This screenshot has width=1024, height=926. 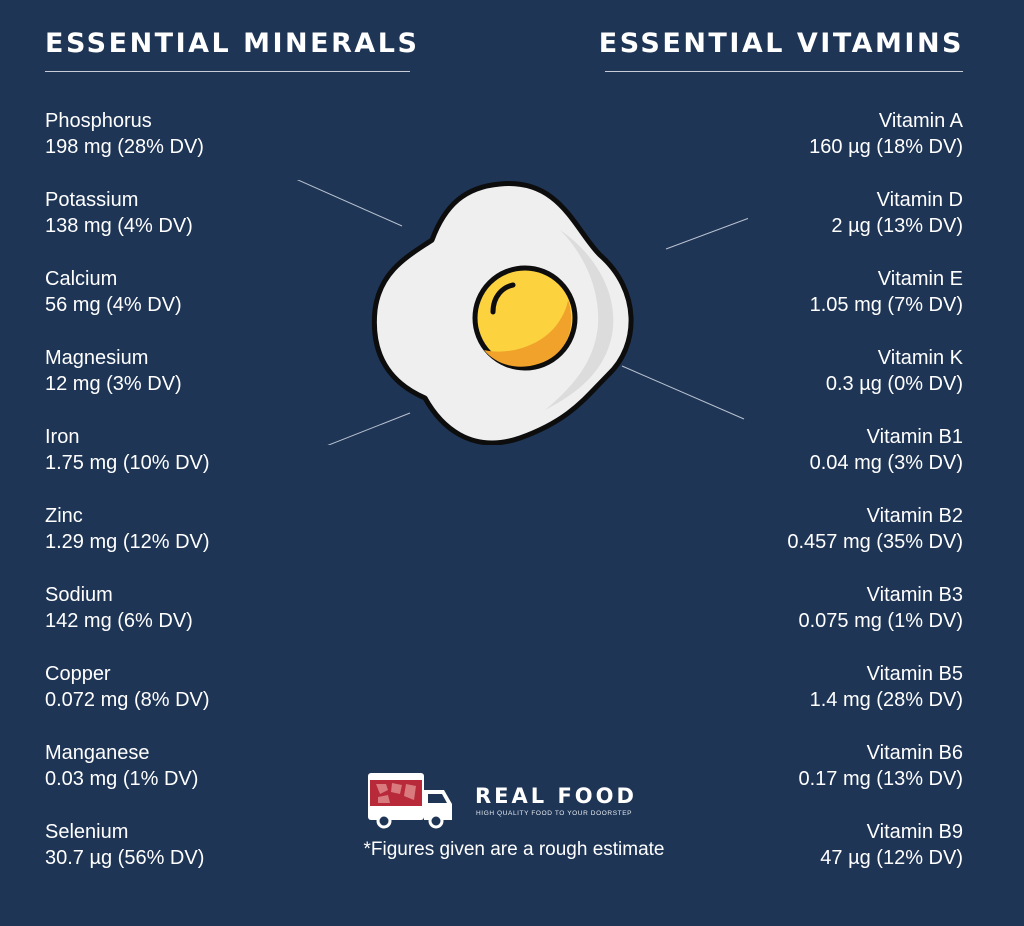 I want to click on egg-yolk-shade, so click(x=528, y=333).